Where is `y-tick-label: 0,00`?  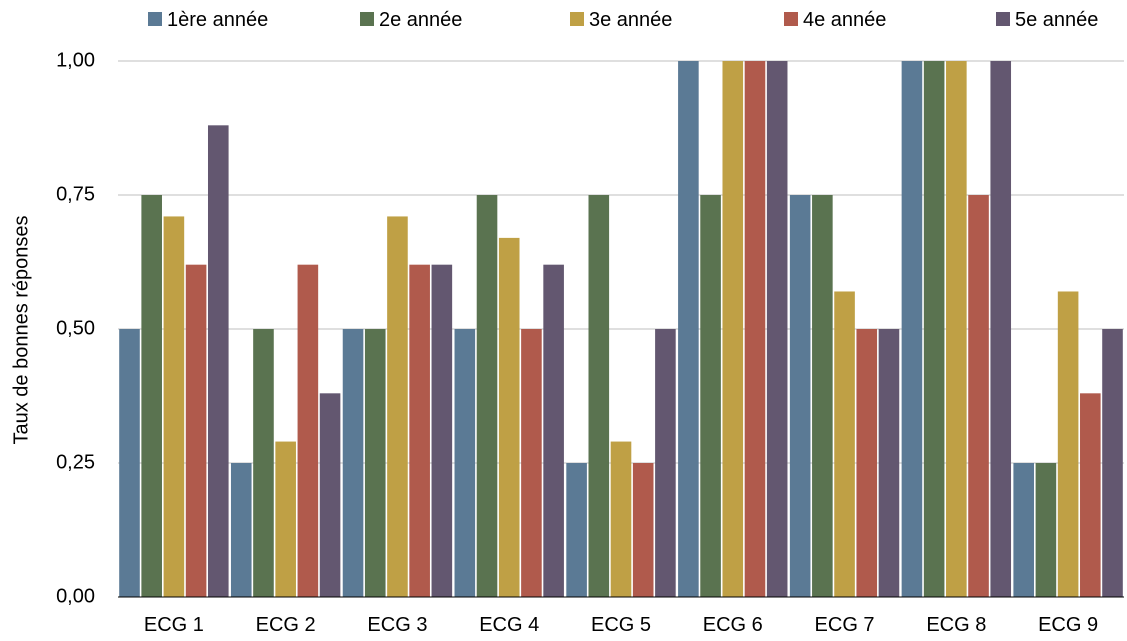
y-tick-label: 0,00 is located at coordinates (75, 596).